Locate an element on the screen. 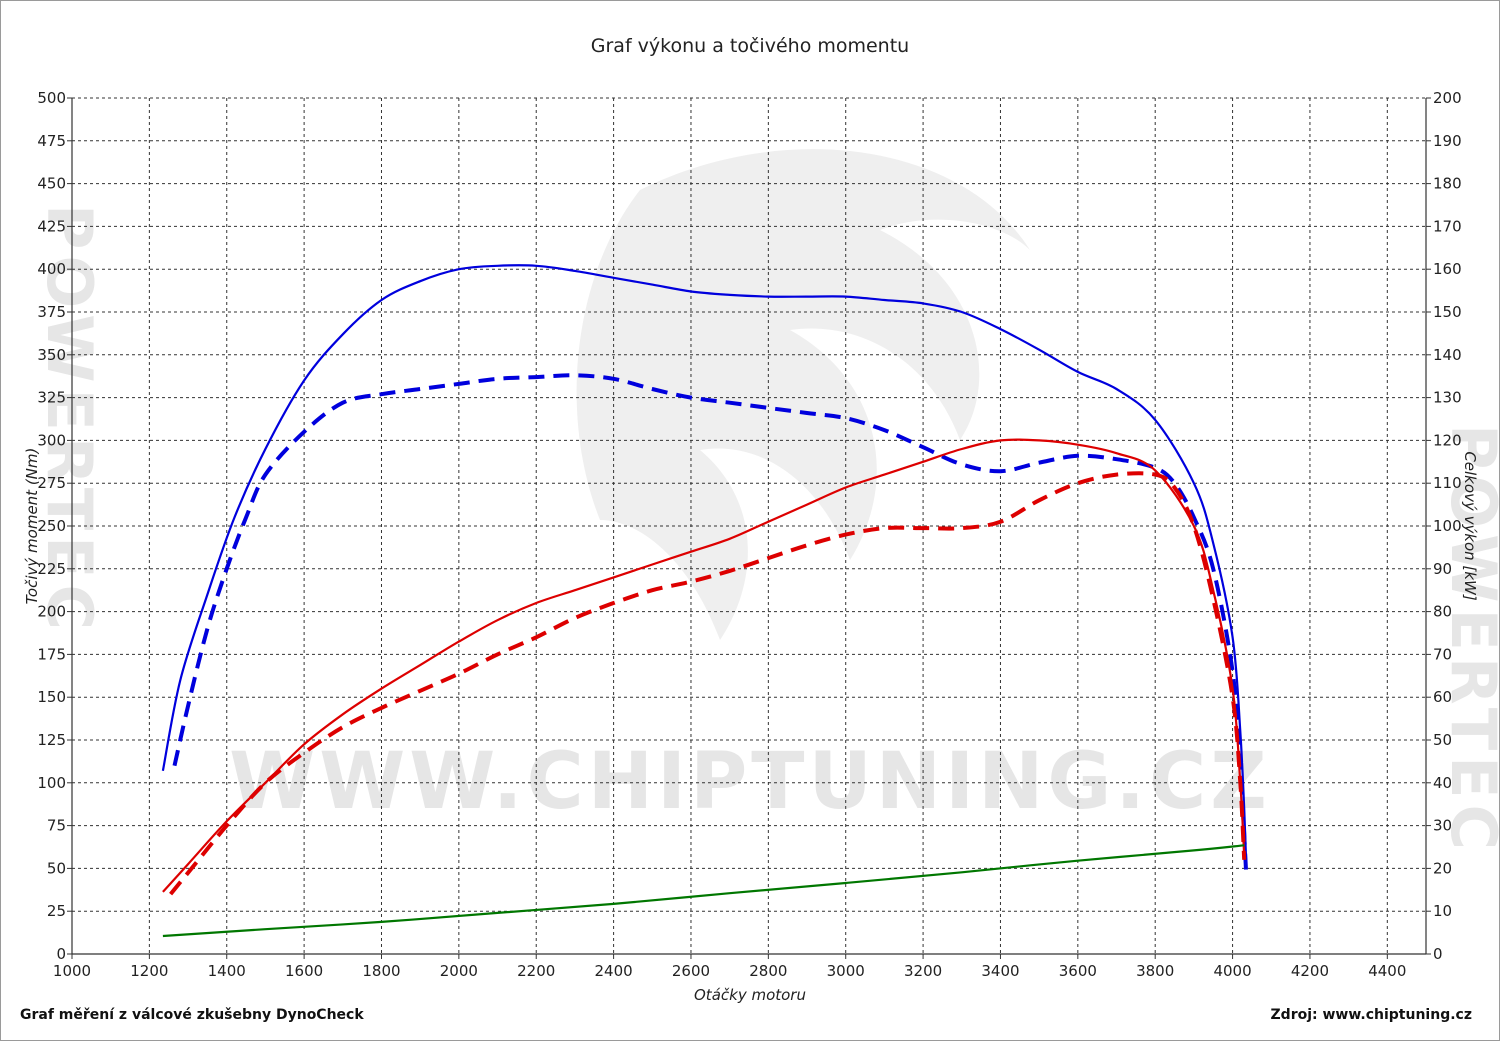  y-right-tick-label: 20 is located at coordinates (1442, 868).